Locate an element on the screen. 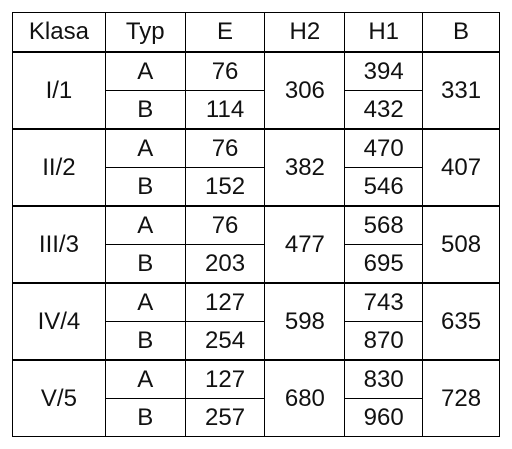  e-cell: 203 is located at coordinates (225, 264).